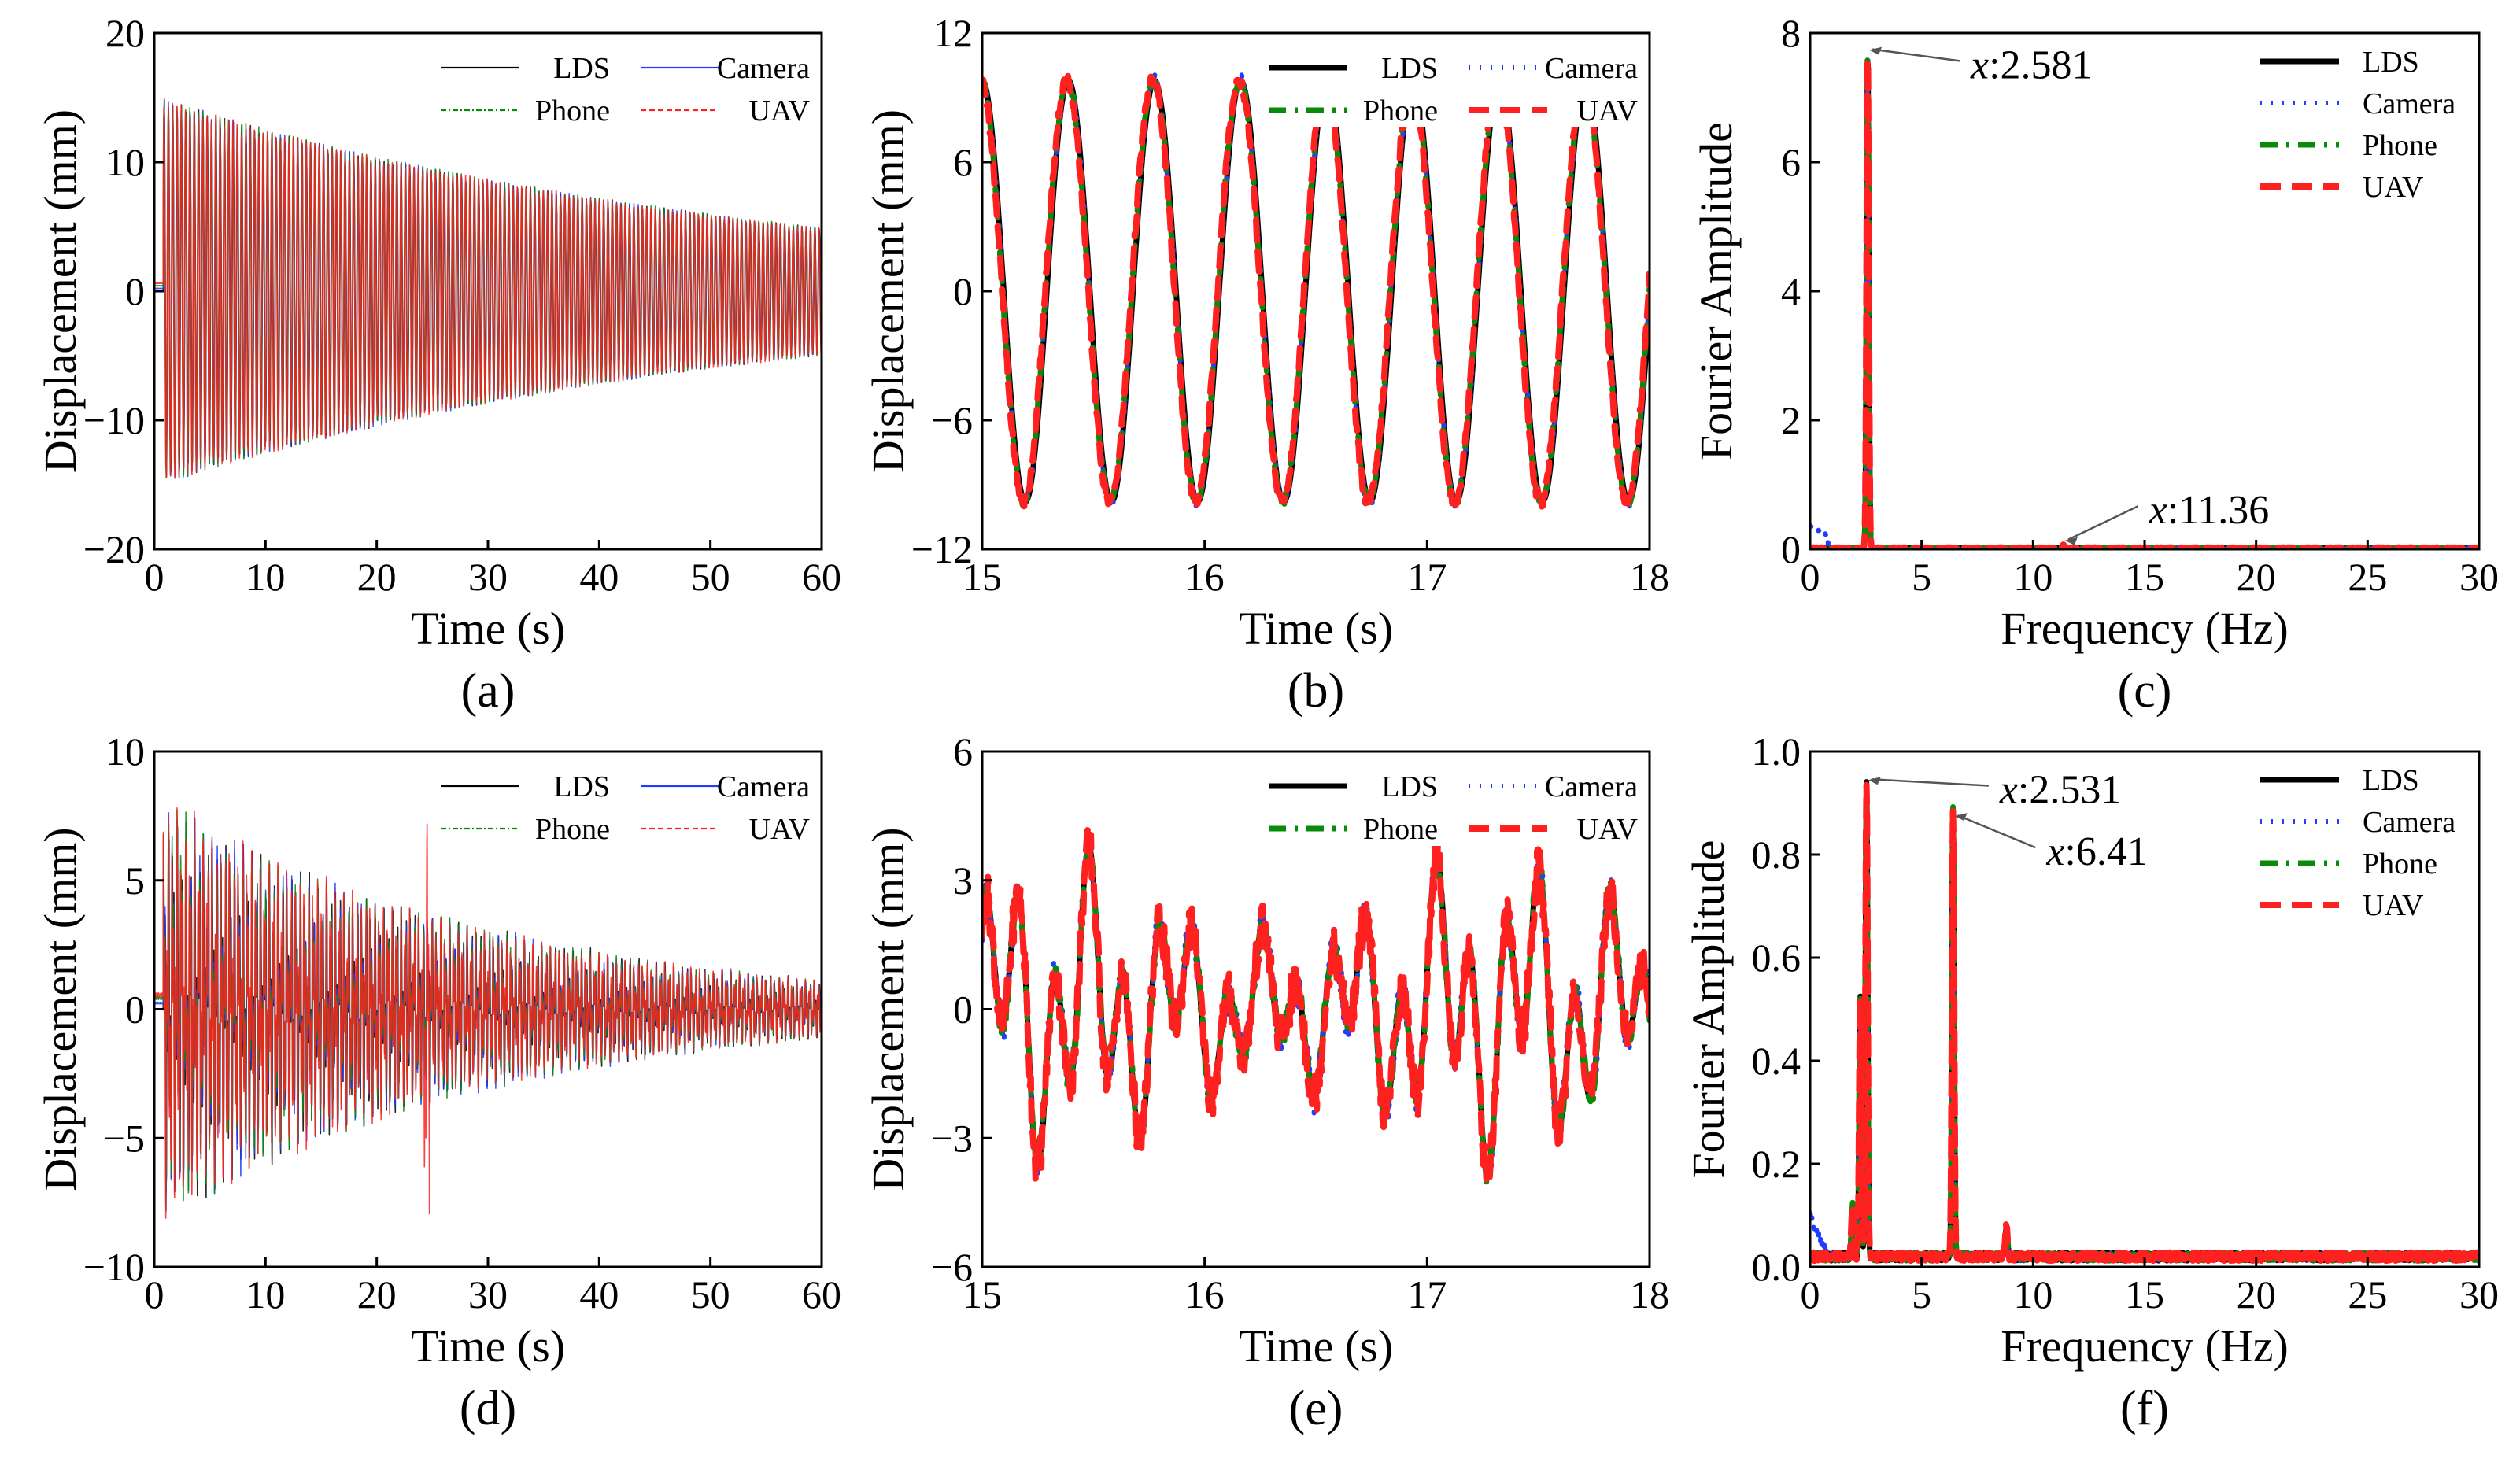  I want to click on annotation-variable: x, so click(2008, 791).